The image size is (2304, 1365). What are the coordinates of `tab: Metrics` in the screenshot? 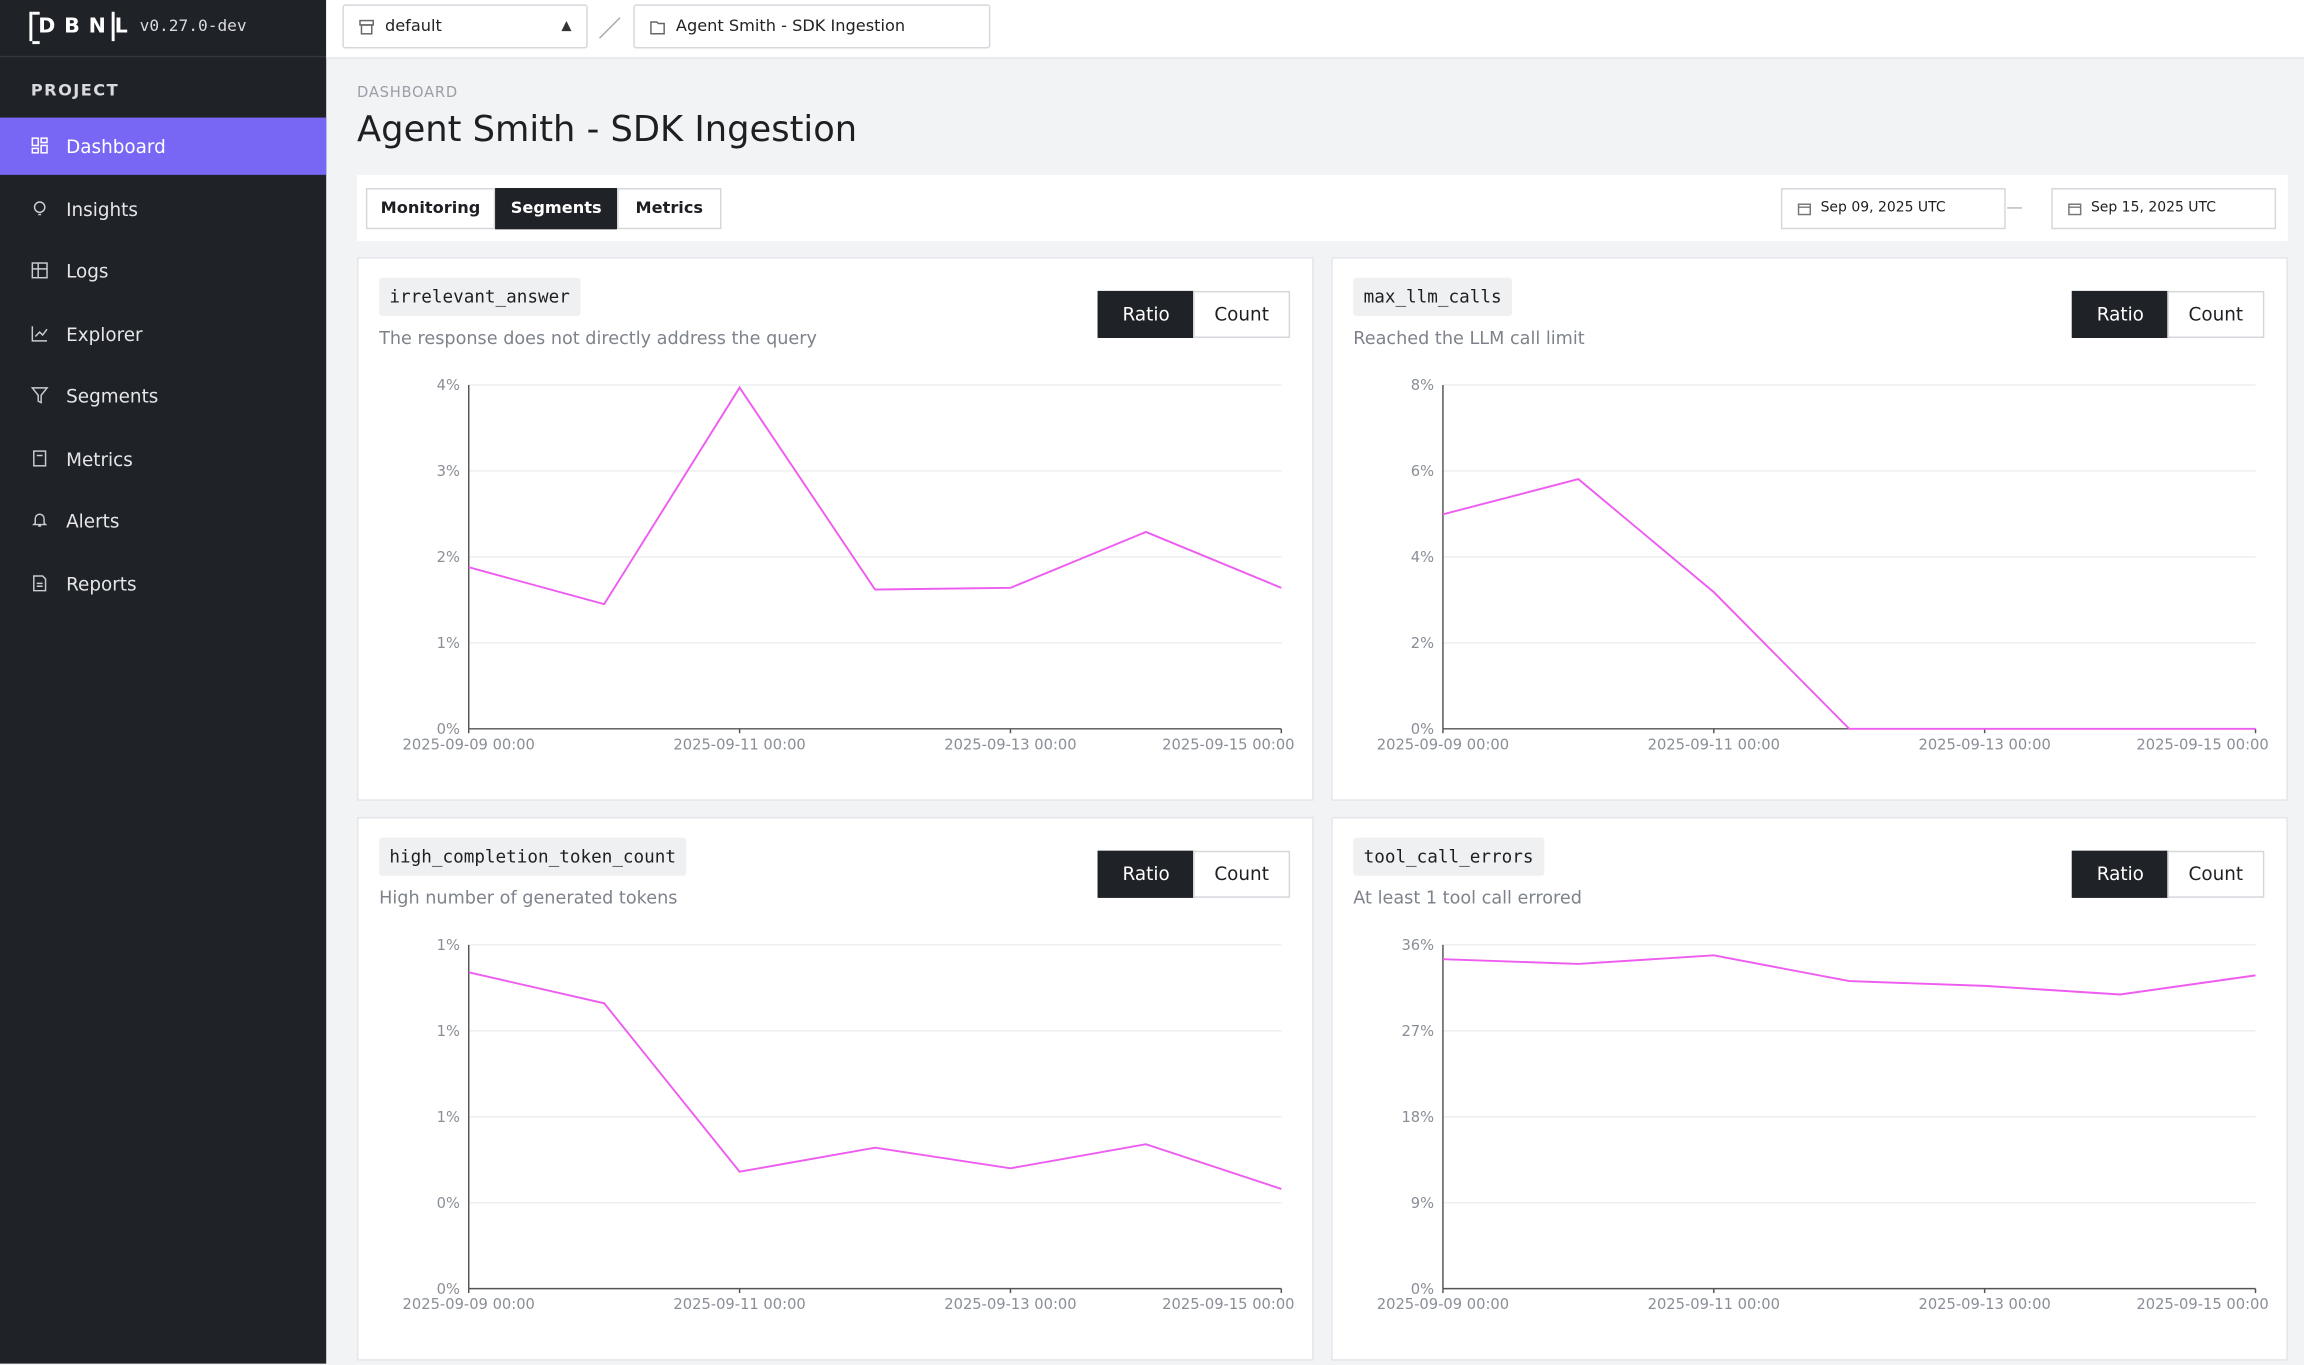 It's located at (669, 209).